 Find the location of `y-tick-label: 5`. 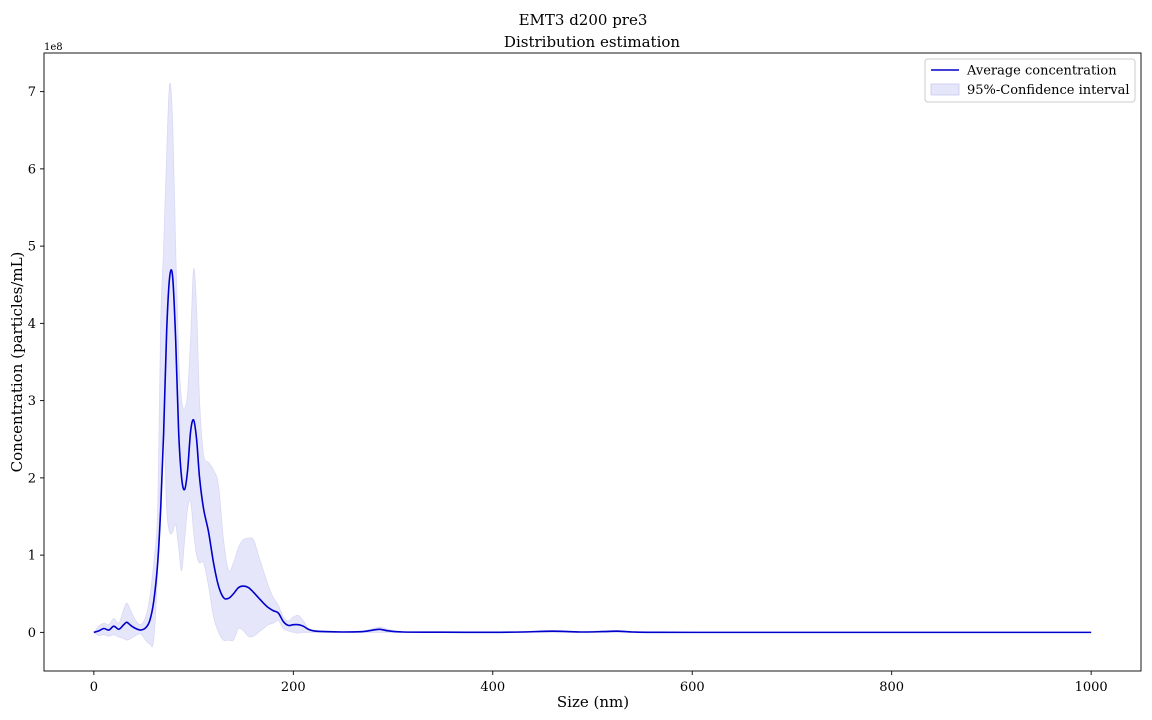

y-tick-label: 5 is located at coordinates (32, 247).